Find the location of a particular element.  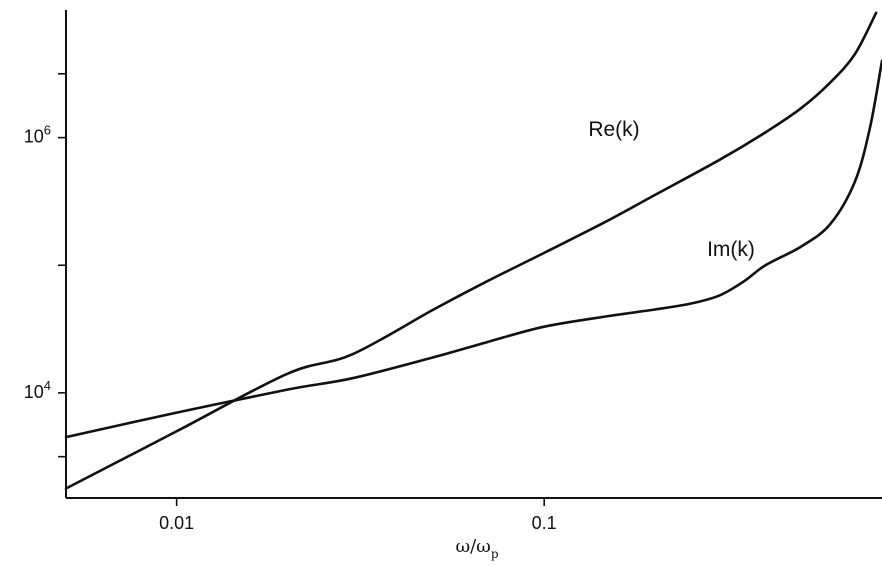

y-tick-label-1: 10⁶ is located at coordinates (37, 135).